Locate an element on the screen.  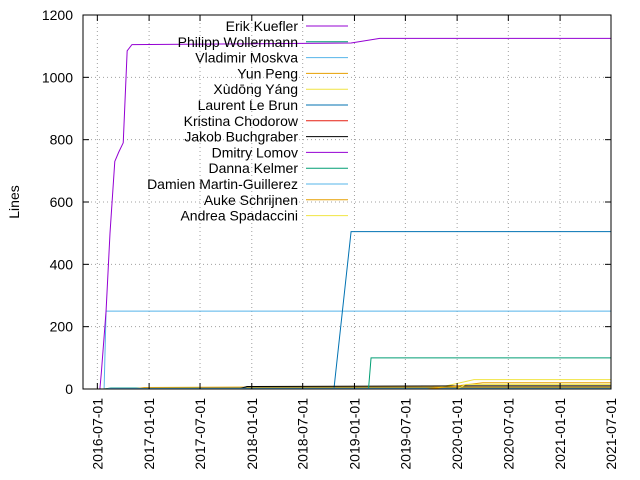
y-axis-label: Lines is located at coordinates (14, 201).